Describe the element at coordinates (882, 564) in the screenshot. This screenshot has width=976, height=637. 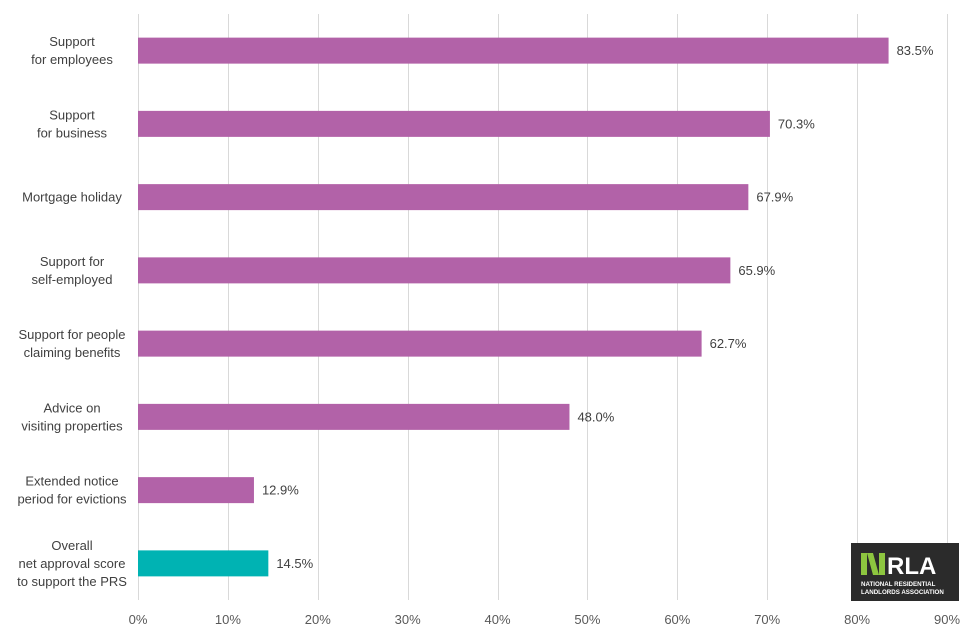
I see `logo-accent-bar-right` at that location.